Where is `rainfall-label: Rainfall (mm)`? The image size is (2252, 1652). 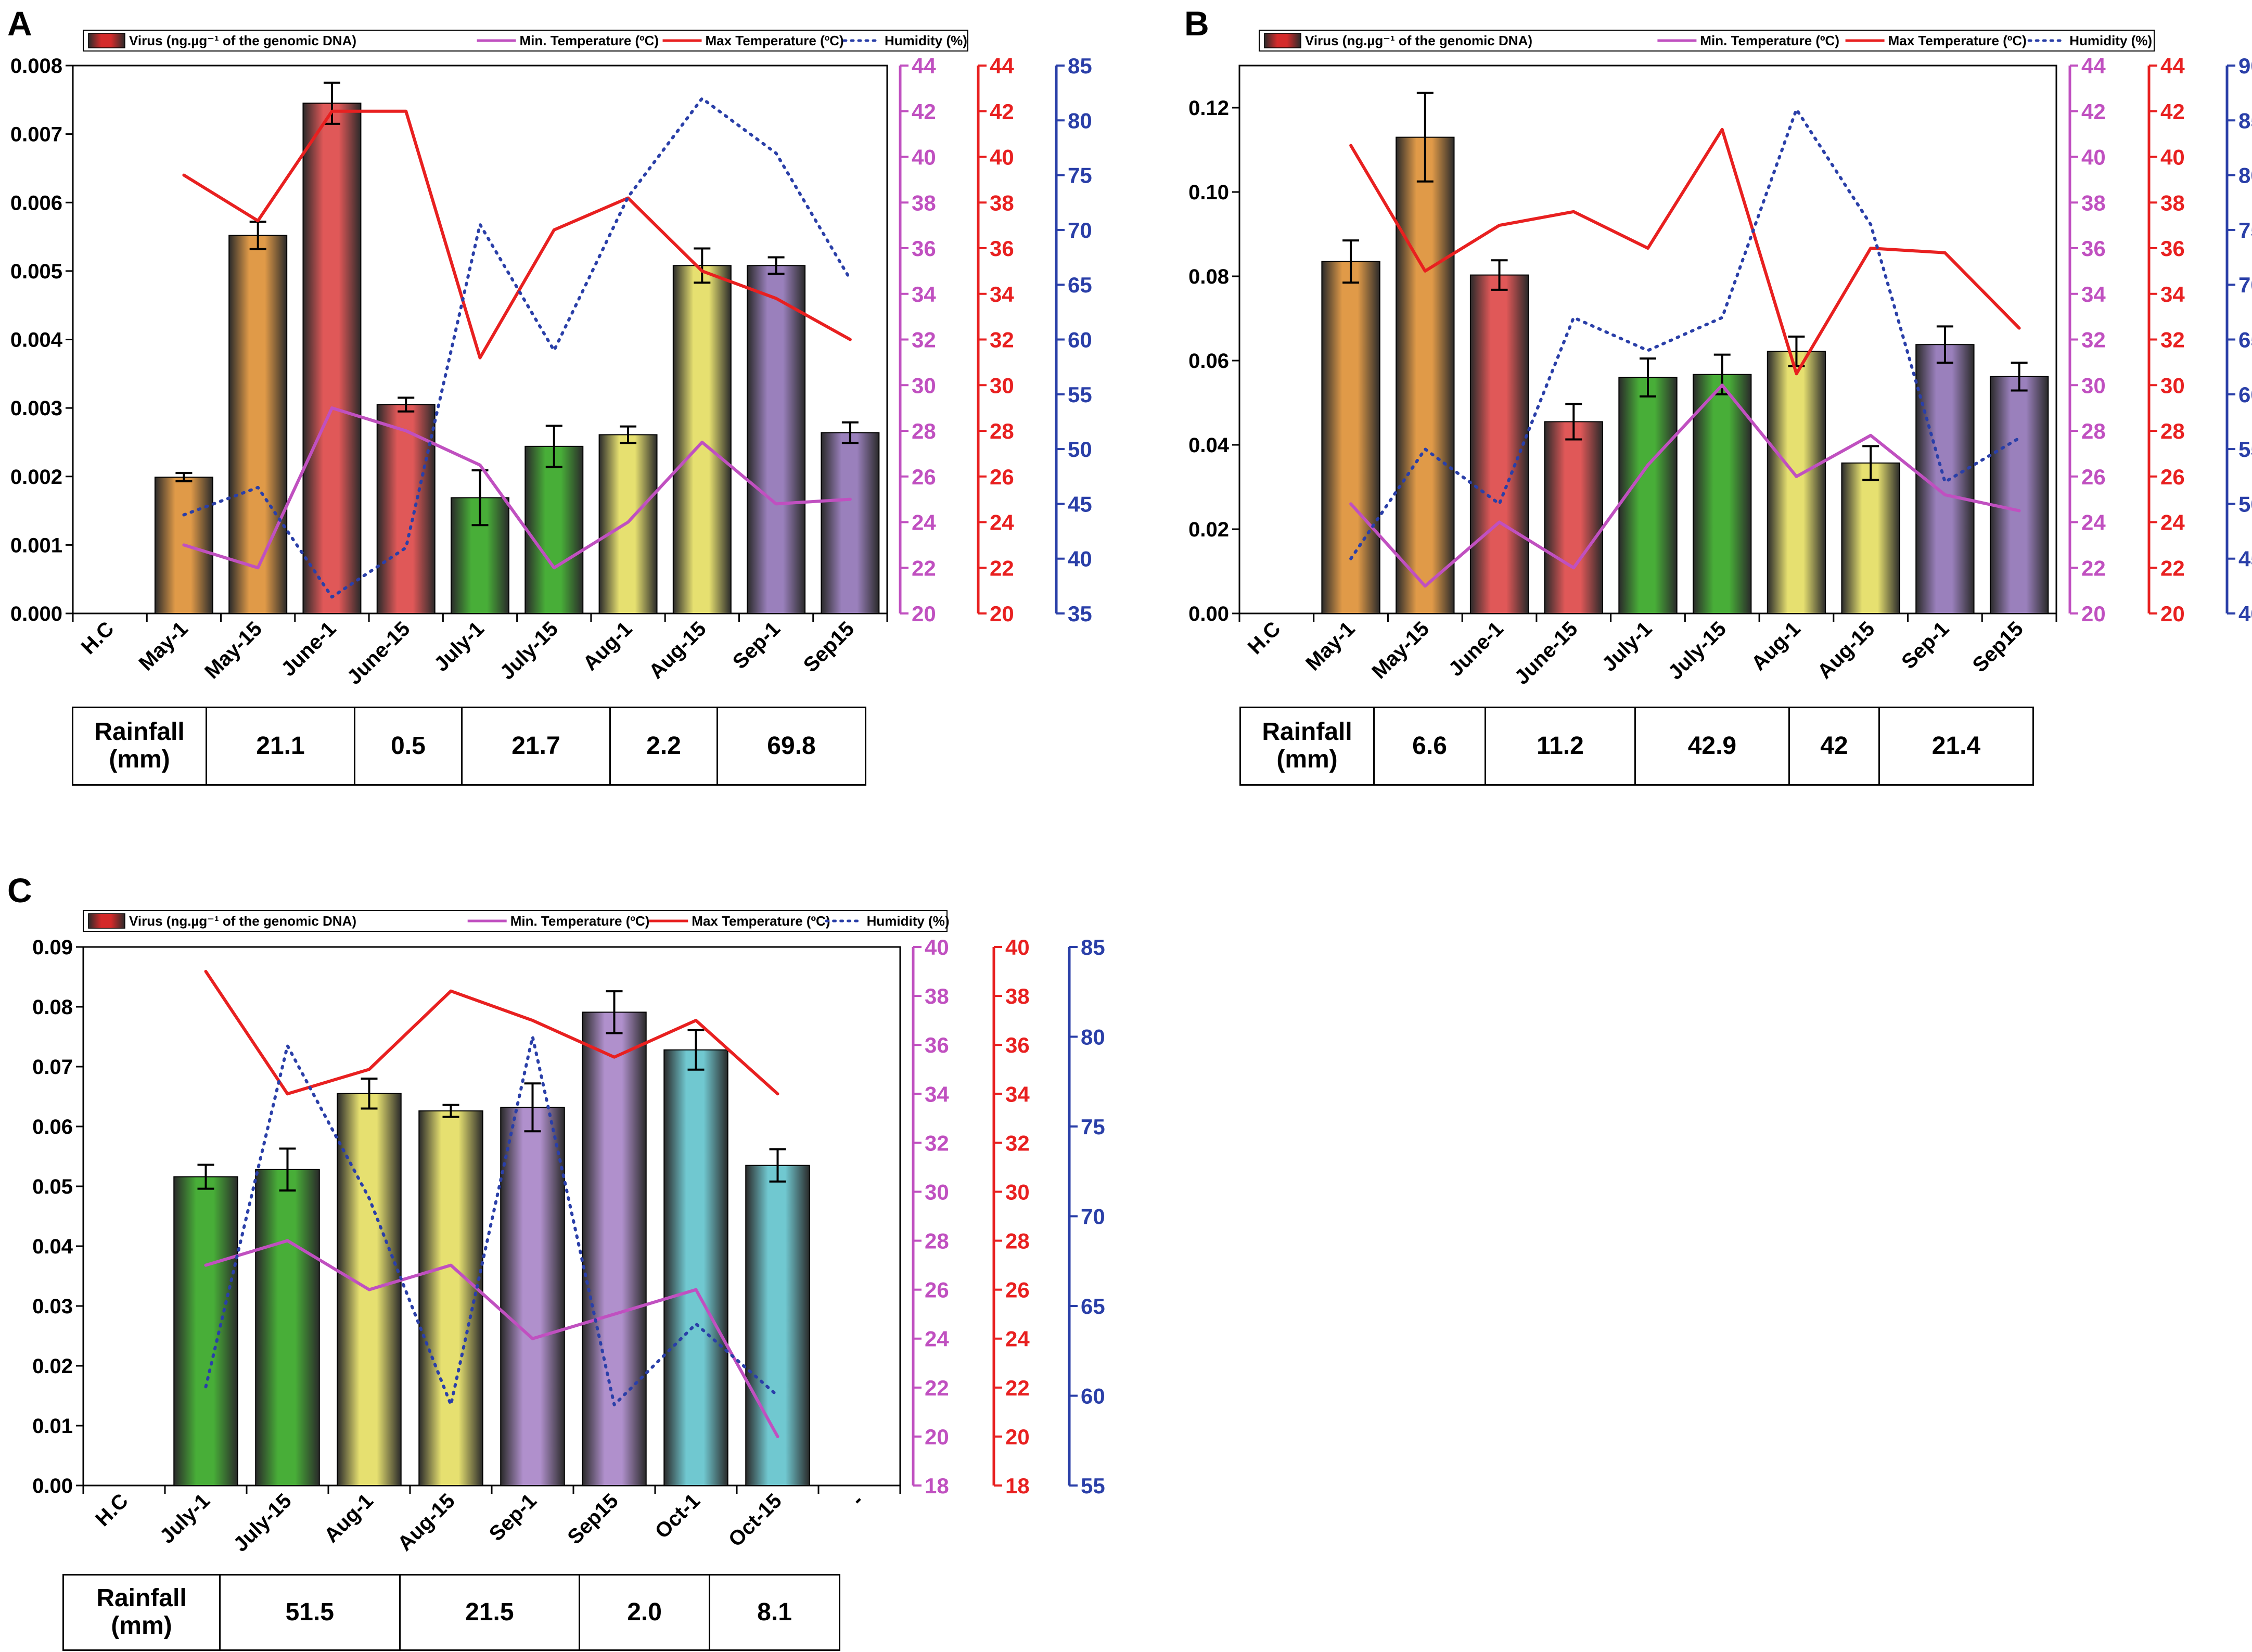 rainfall-label: Rainfall (mm) is located at coordinates (141, 1612).